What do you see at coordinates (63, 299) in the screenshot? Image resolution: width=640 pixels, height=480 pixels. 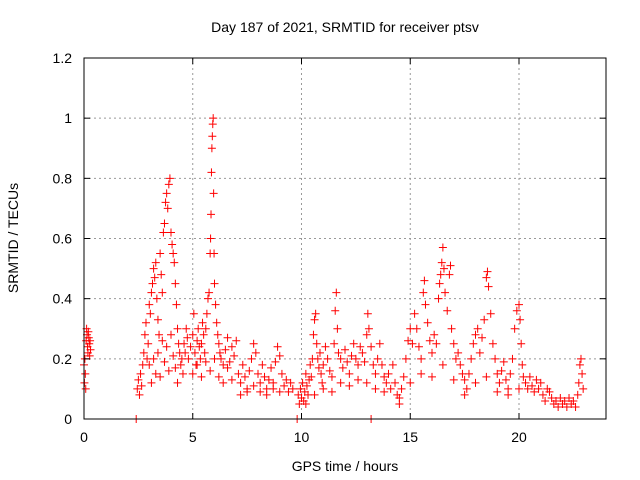 I see `y-tick-label: 0.4` at bounding box center [63, 299].